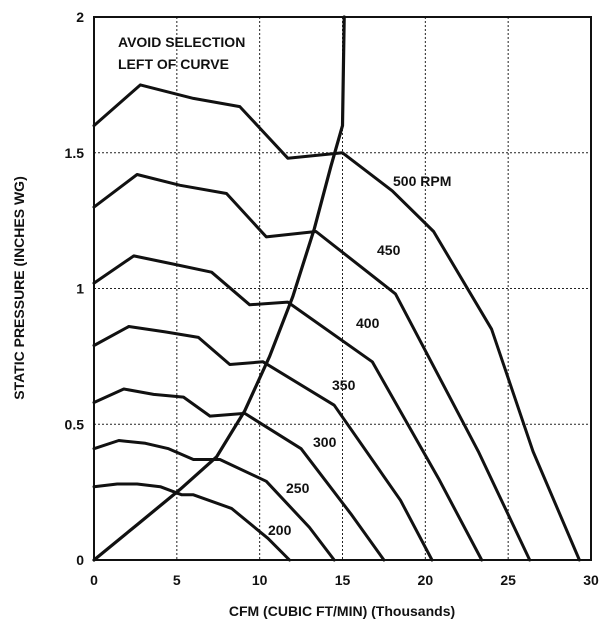 The width and height of the screenshot is (601, 622). I want to click on x-tick-label: 20, so click(426, 580).